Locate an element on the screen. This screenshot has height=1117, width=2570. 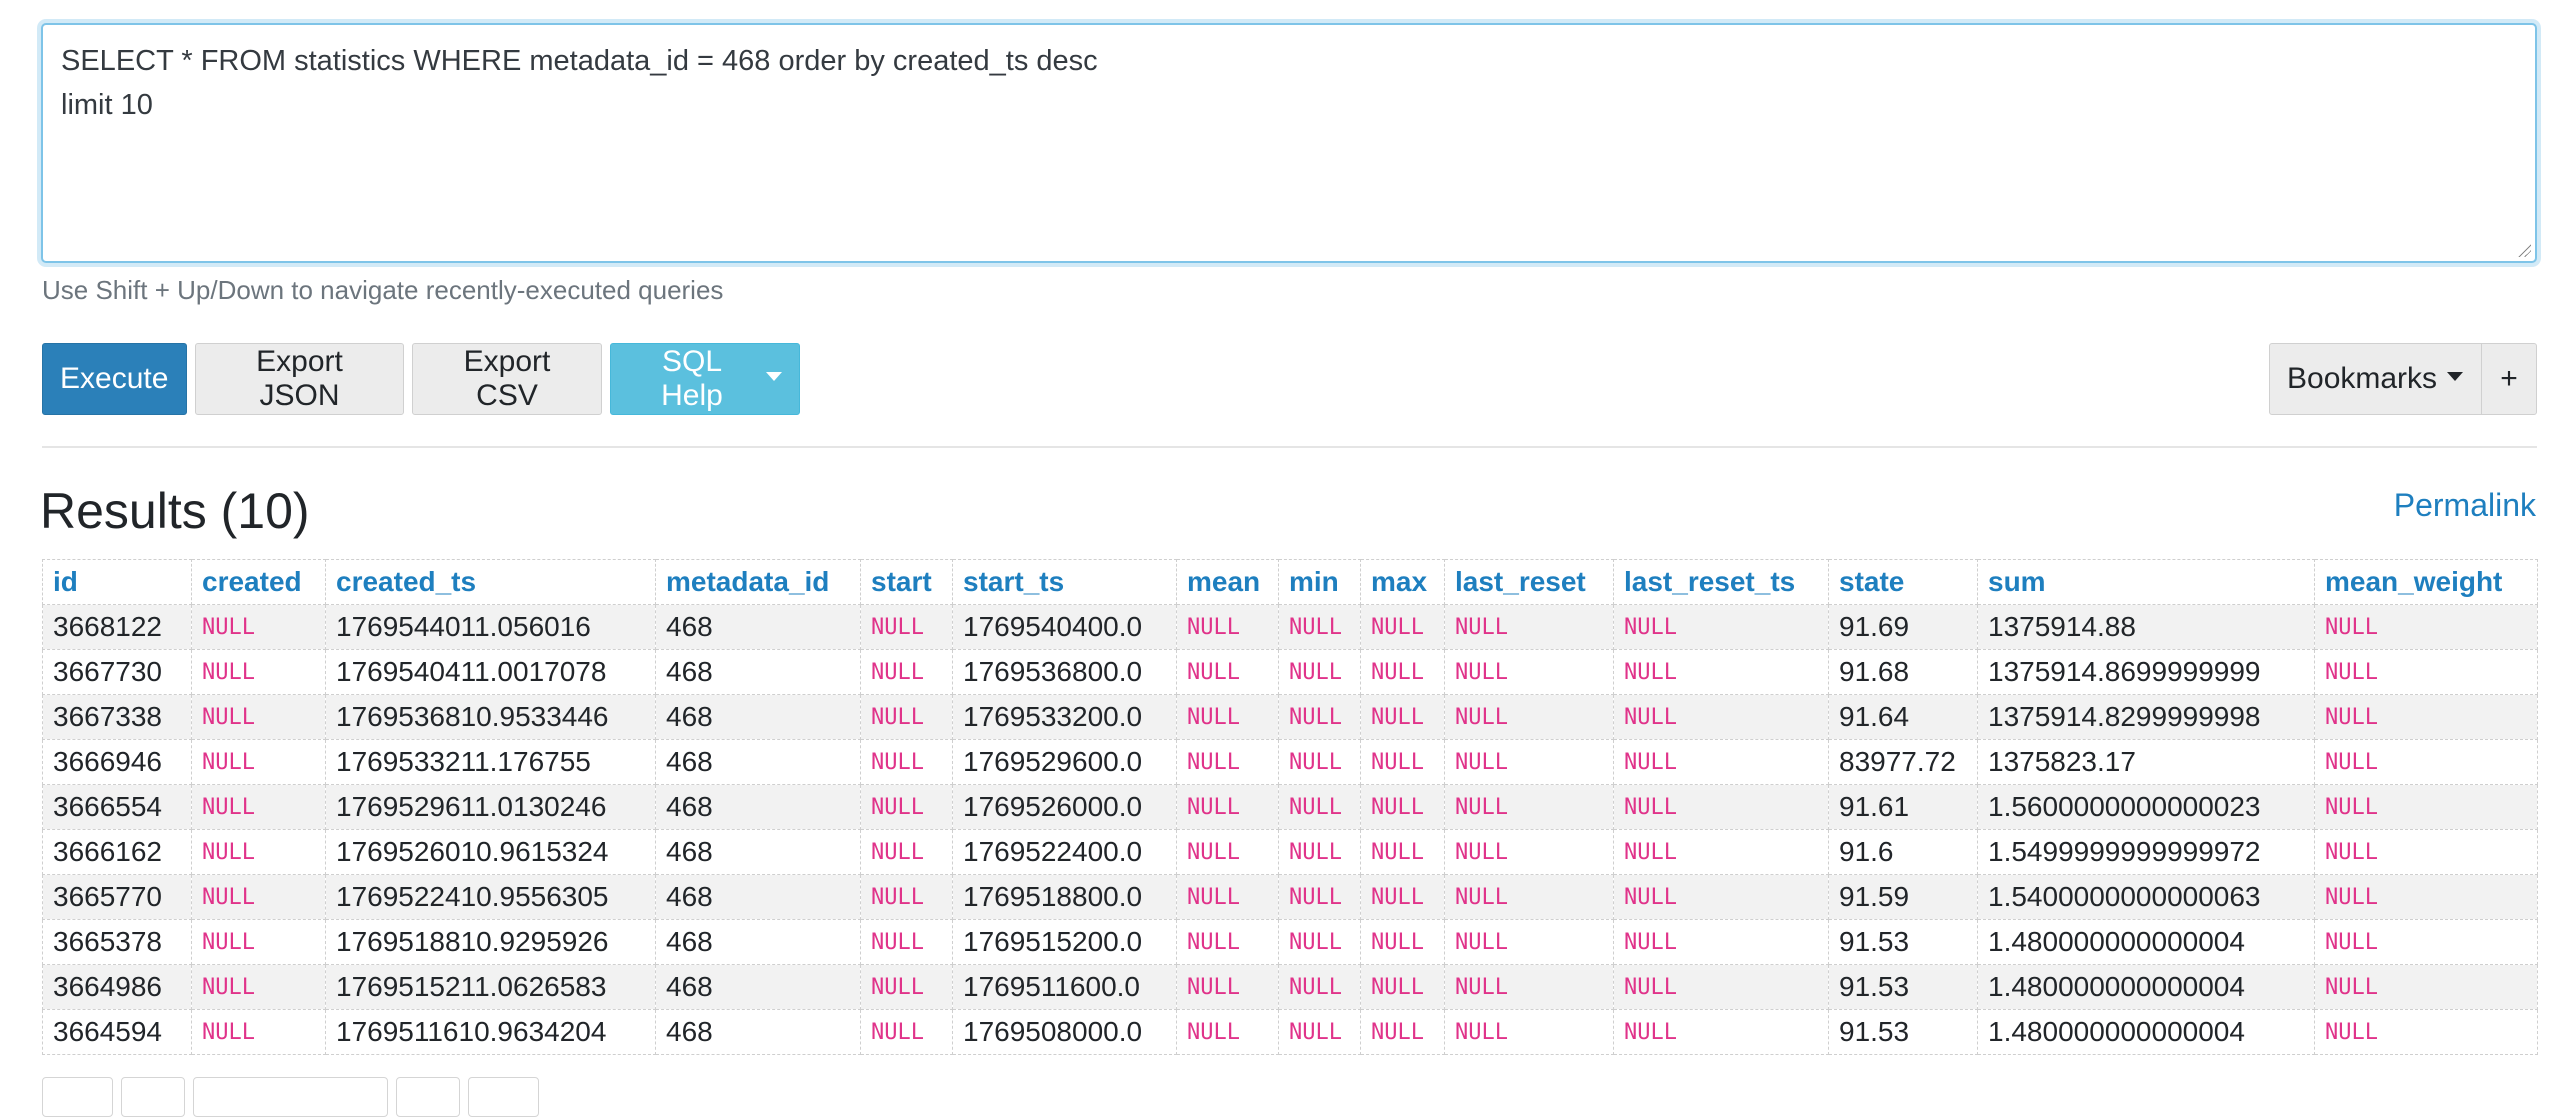
bookmarks-dropdown-button: Bookmarks is located at coordinates (2375, 379).